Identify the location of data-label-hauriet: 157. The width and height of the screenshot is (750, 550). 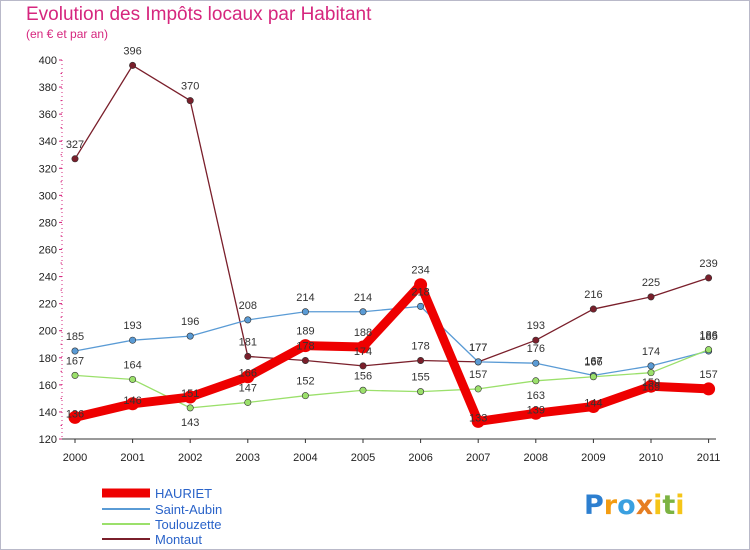
(708, 375).